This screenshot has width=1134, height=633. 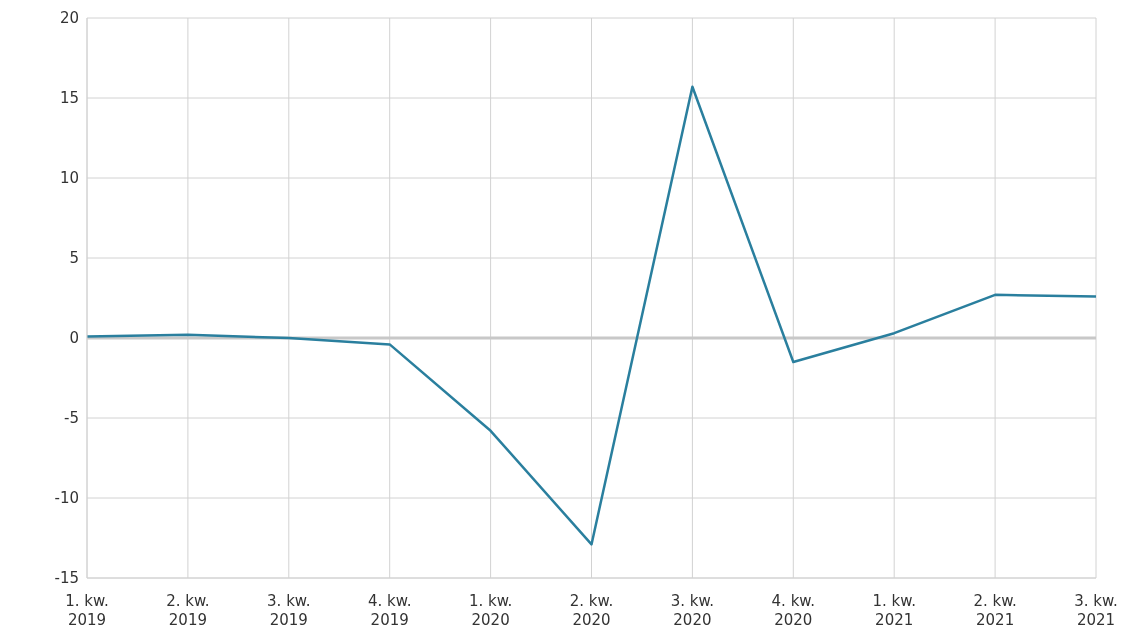 I want to click on y-tick-label: 20, so click(x=69, y=18).